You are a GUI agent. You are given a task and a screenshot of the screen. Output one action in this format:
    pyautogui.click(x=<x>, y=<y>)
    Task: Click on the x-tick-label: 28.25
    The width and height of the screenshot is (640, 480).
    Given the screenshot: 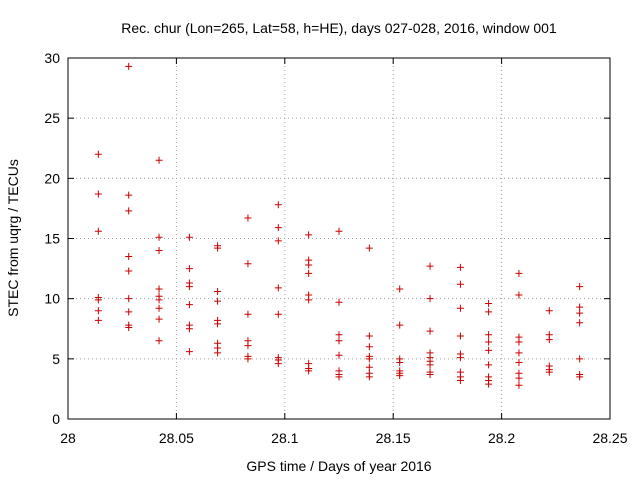 What is the action you would take?
    pyautogui.click(x=609, y=438)
    